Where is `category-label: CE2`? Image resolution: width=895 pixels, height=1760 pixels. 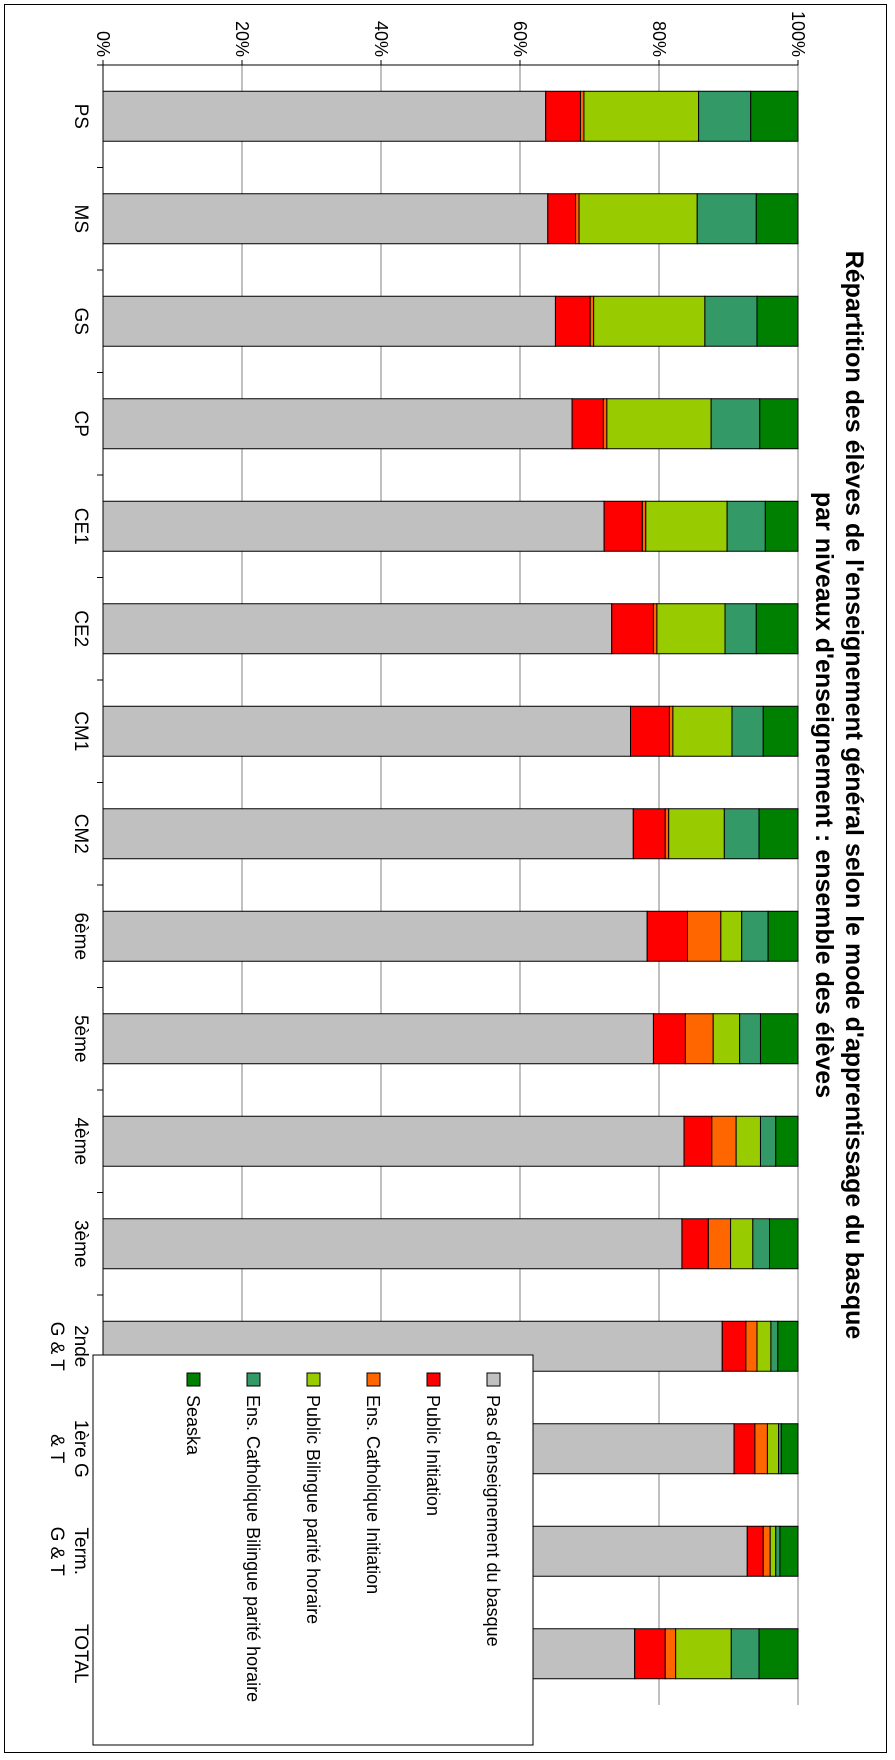 category-label: CE2 is located at coordinates (80, 628).